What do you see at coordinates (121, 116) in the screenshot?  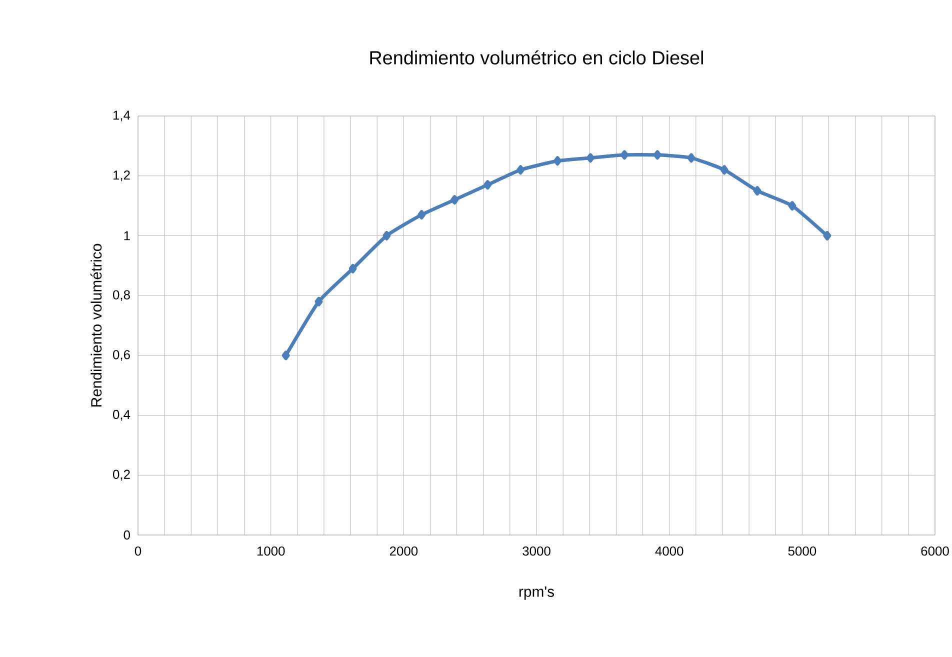 I see `y-tick-label: 1,4` at bounding box center [121, 116].